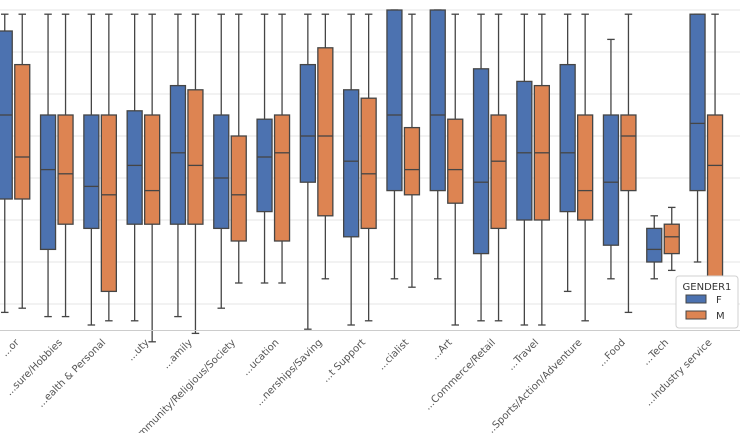  What do you see at coordinates (707, 287) in the screenshot?
I see `legend-title: GENDER1` at bounding box center [707, 287].